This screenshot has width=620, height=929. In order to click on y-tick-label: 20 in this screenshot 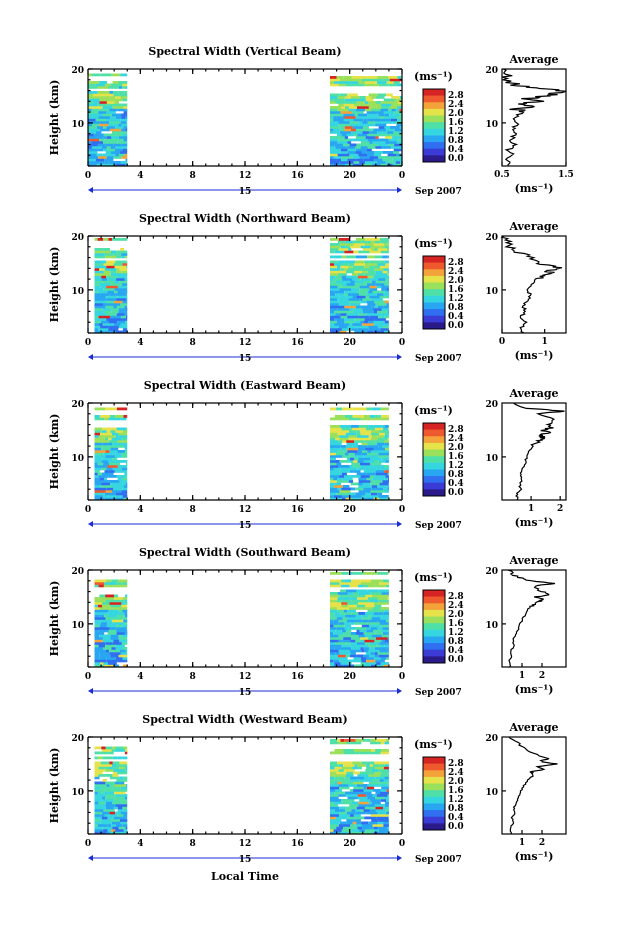, I will do `click(77, 572)`.